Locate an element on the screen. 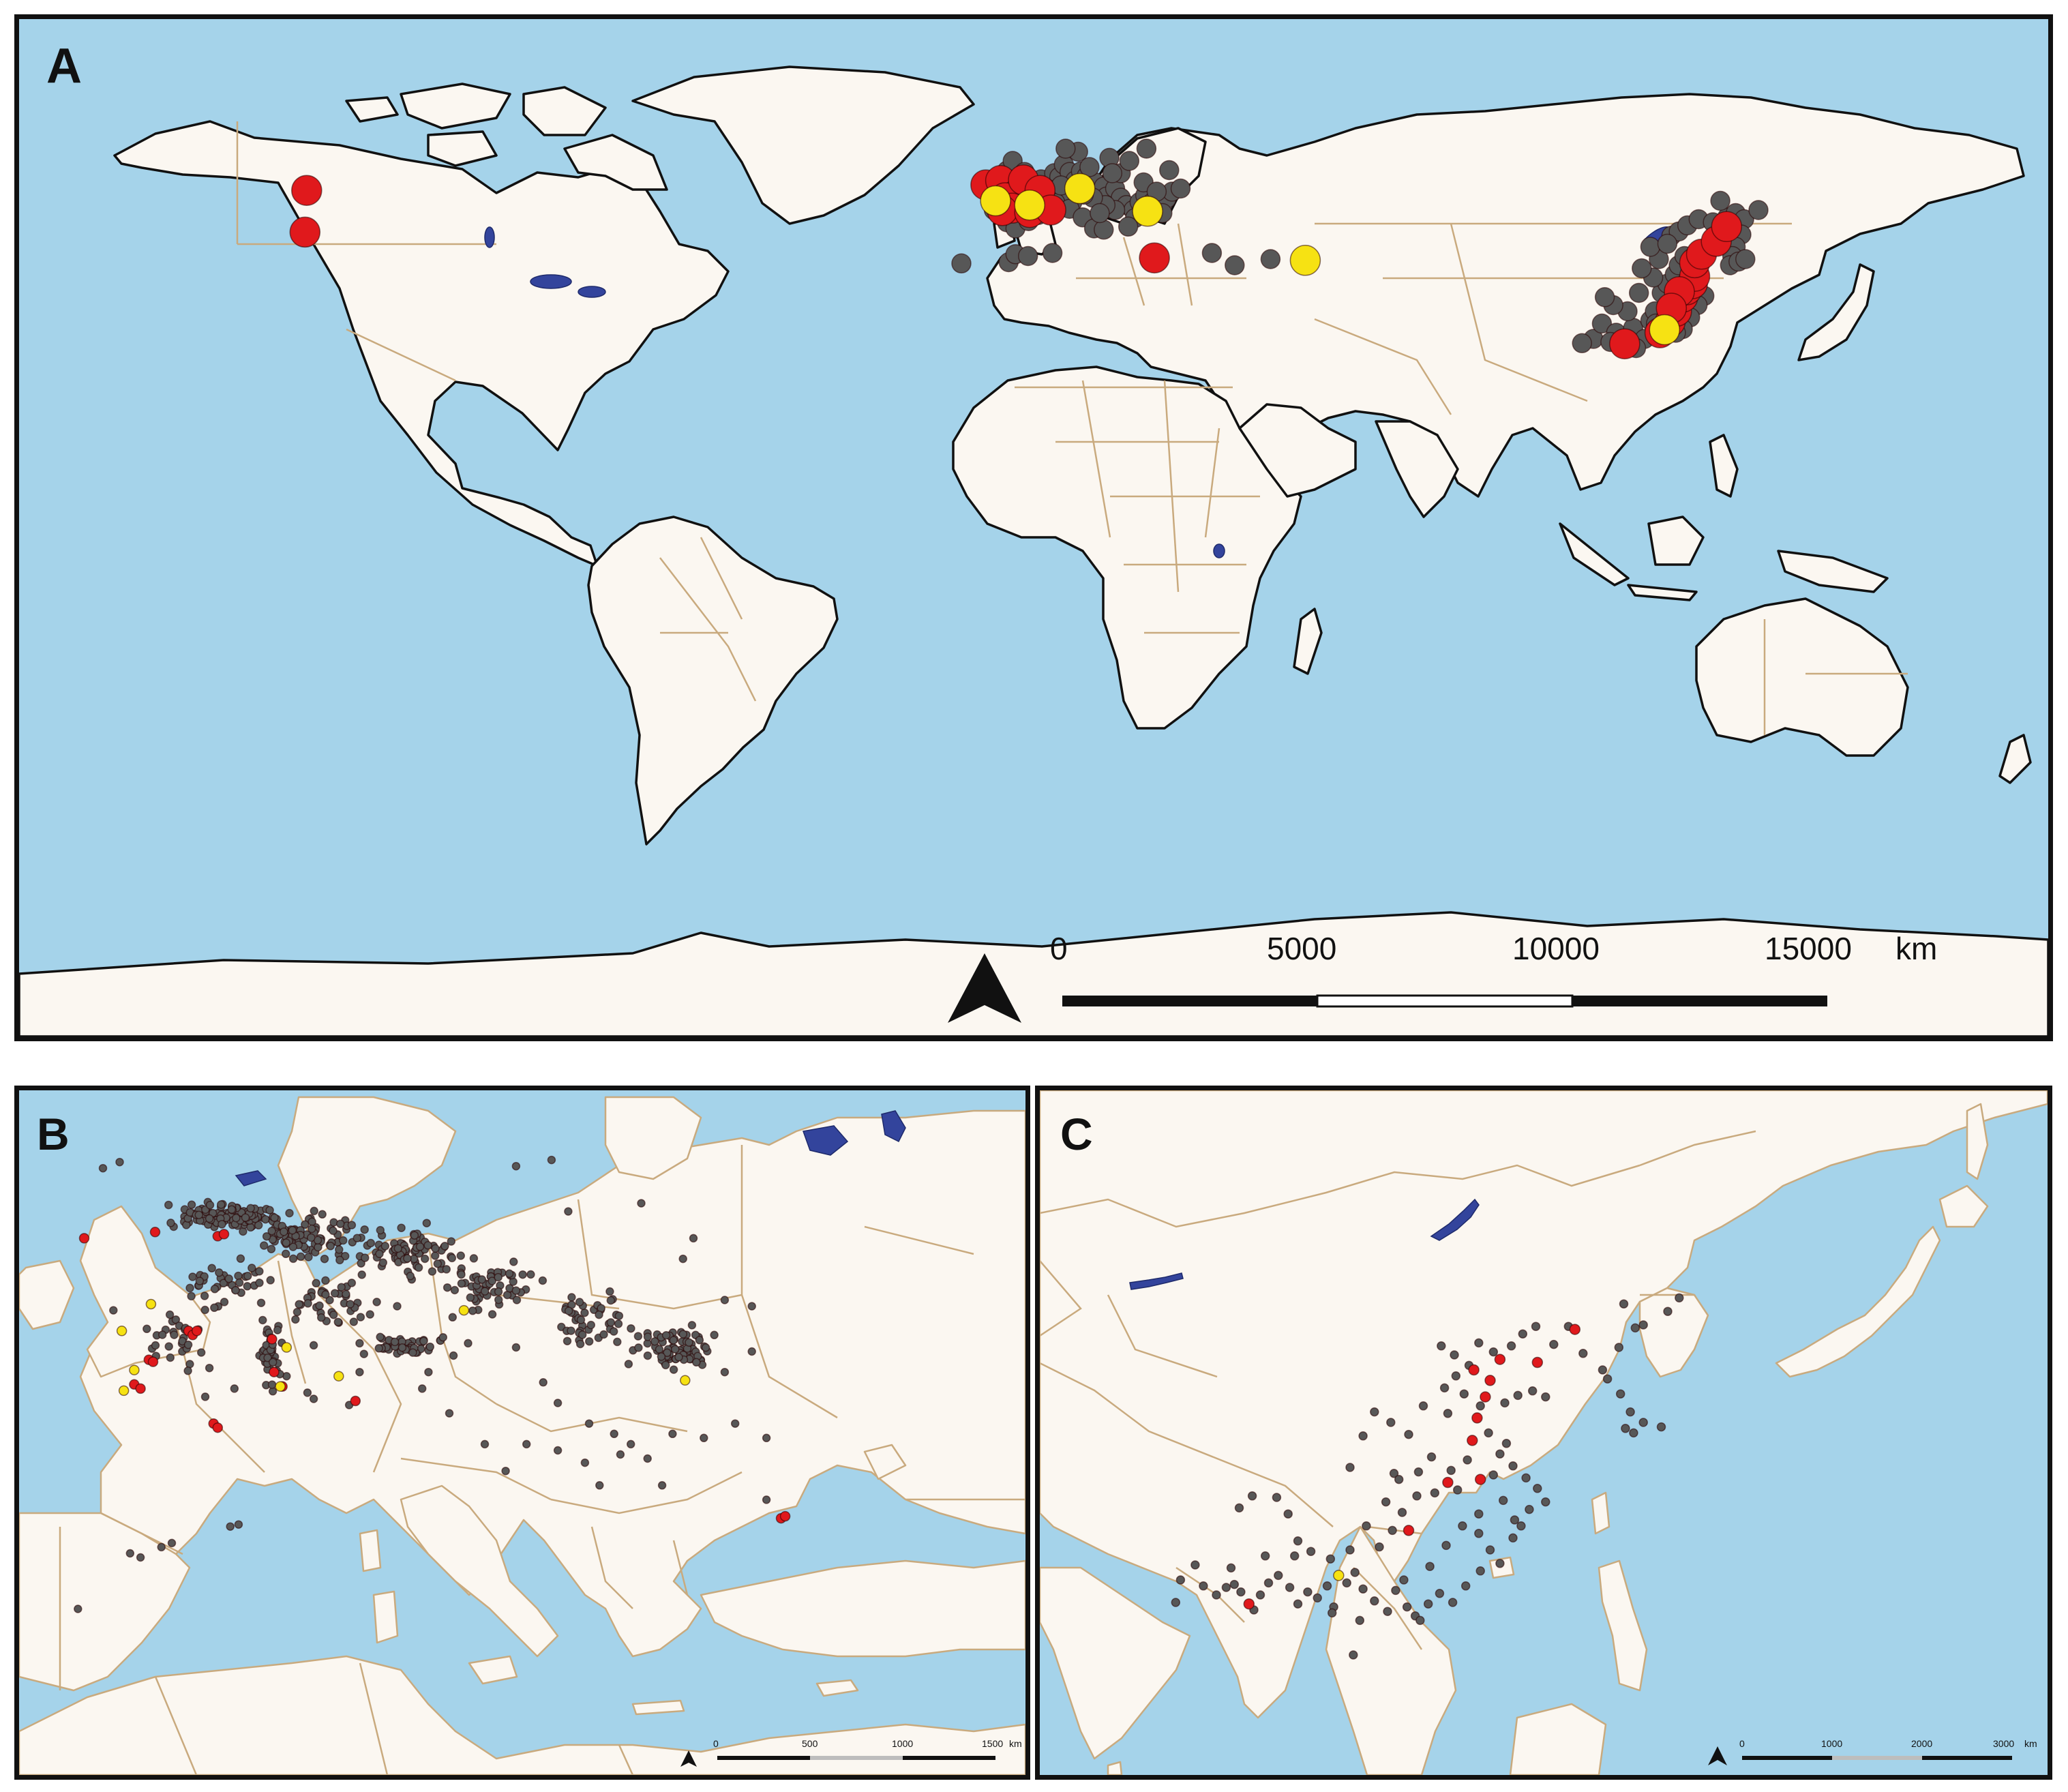  arctic-island is located at coordinates (462, 148).